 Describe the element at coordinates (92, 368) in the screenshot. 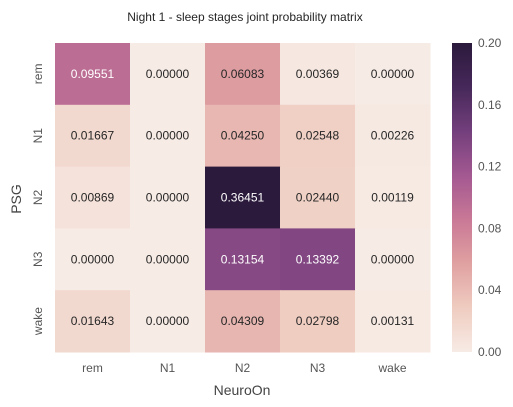

I see `x-tick-label: rem` at that location.